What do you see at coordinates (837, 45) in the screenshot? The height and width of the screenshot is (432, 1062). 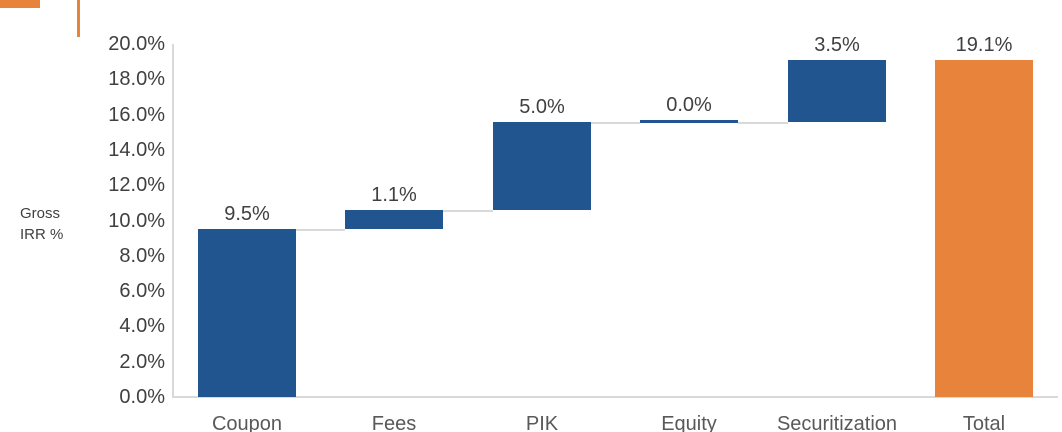 I see `data-label-securitization: 3.5%` at bounding box center [837, 45].